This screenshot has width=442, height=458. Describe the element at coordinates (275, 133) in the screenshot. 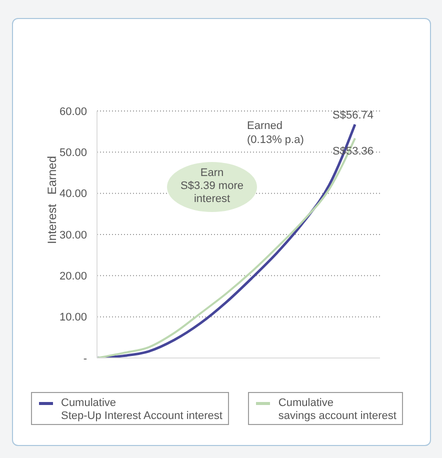

I see `annotation: Earned (0.13% p.a)` at that location.